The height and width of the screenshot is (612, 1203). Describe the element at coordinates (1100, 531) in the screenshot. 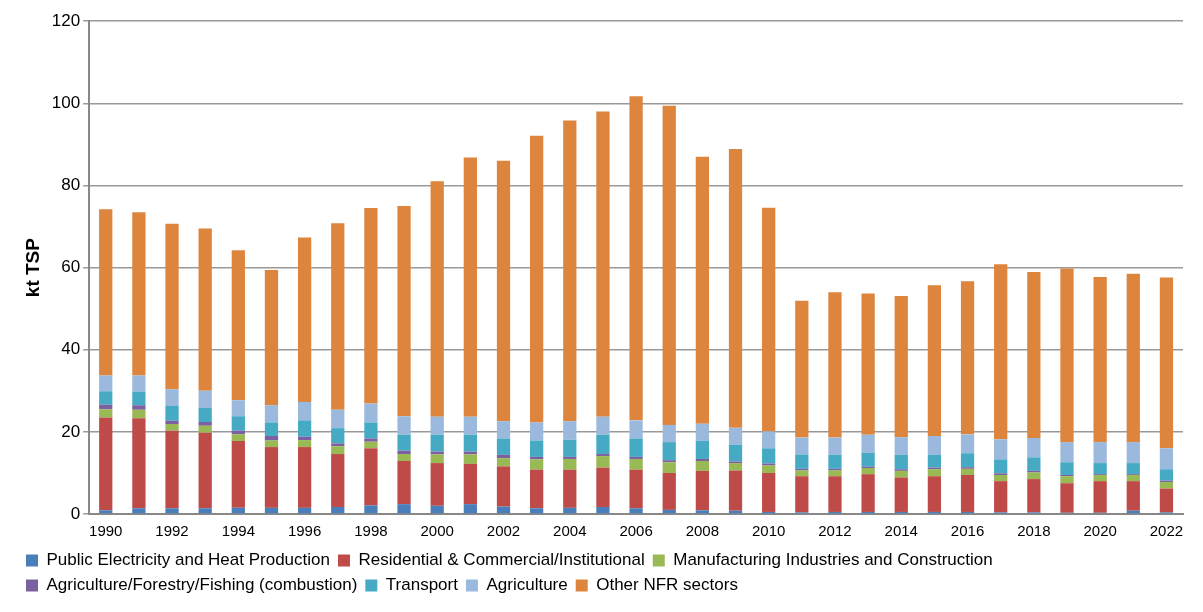

I see `x-tick-label: 2020` at that location.